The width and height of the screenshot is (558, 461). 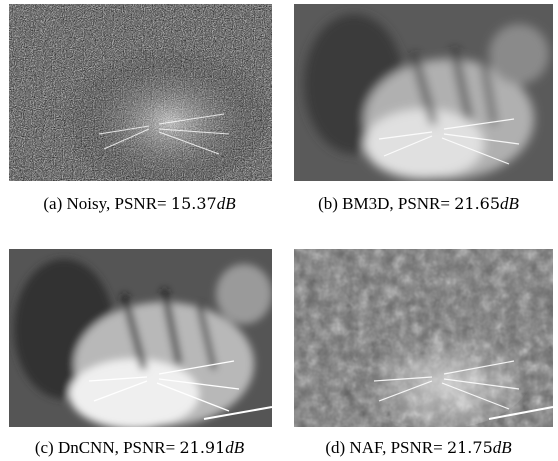 What do you see at coordinates (193, 203) in the screenshot?
I see `psnr-value: 15.37` at bounding box center [193, 203].